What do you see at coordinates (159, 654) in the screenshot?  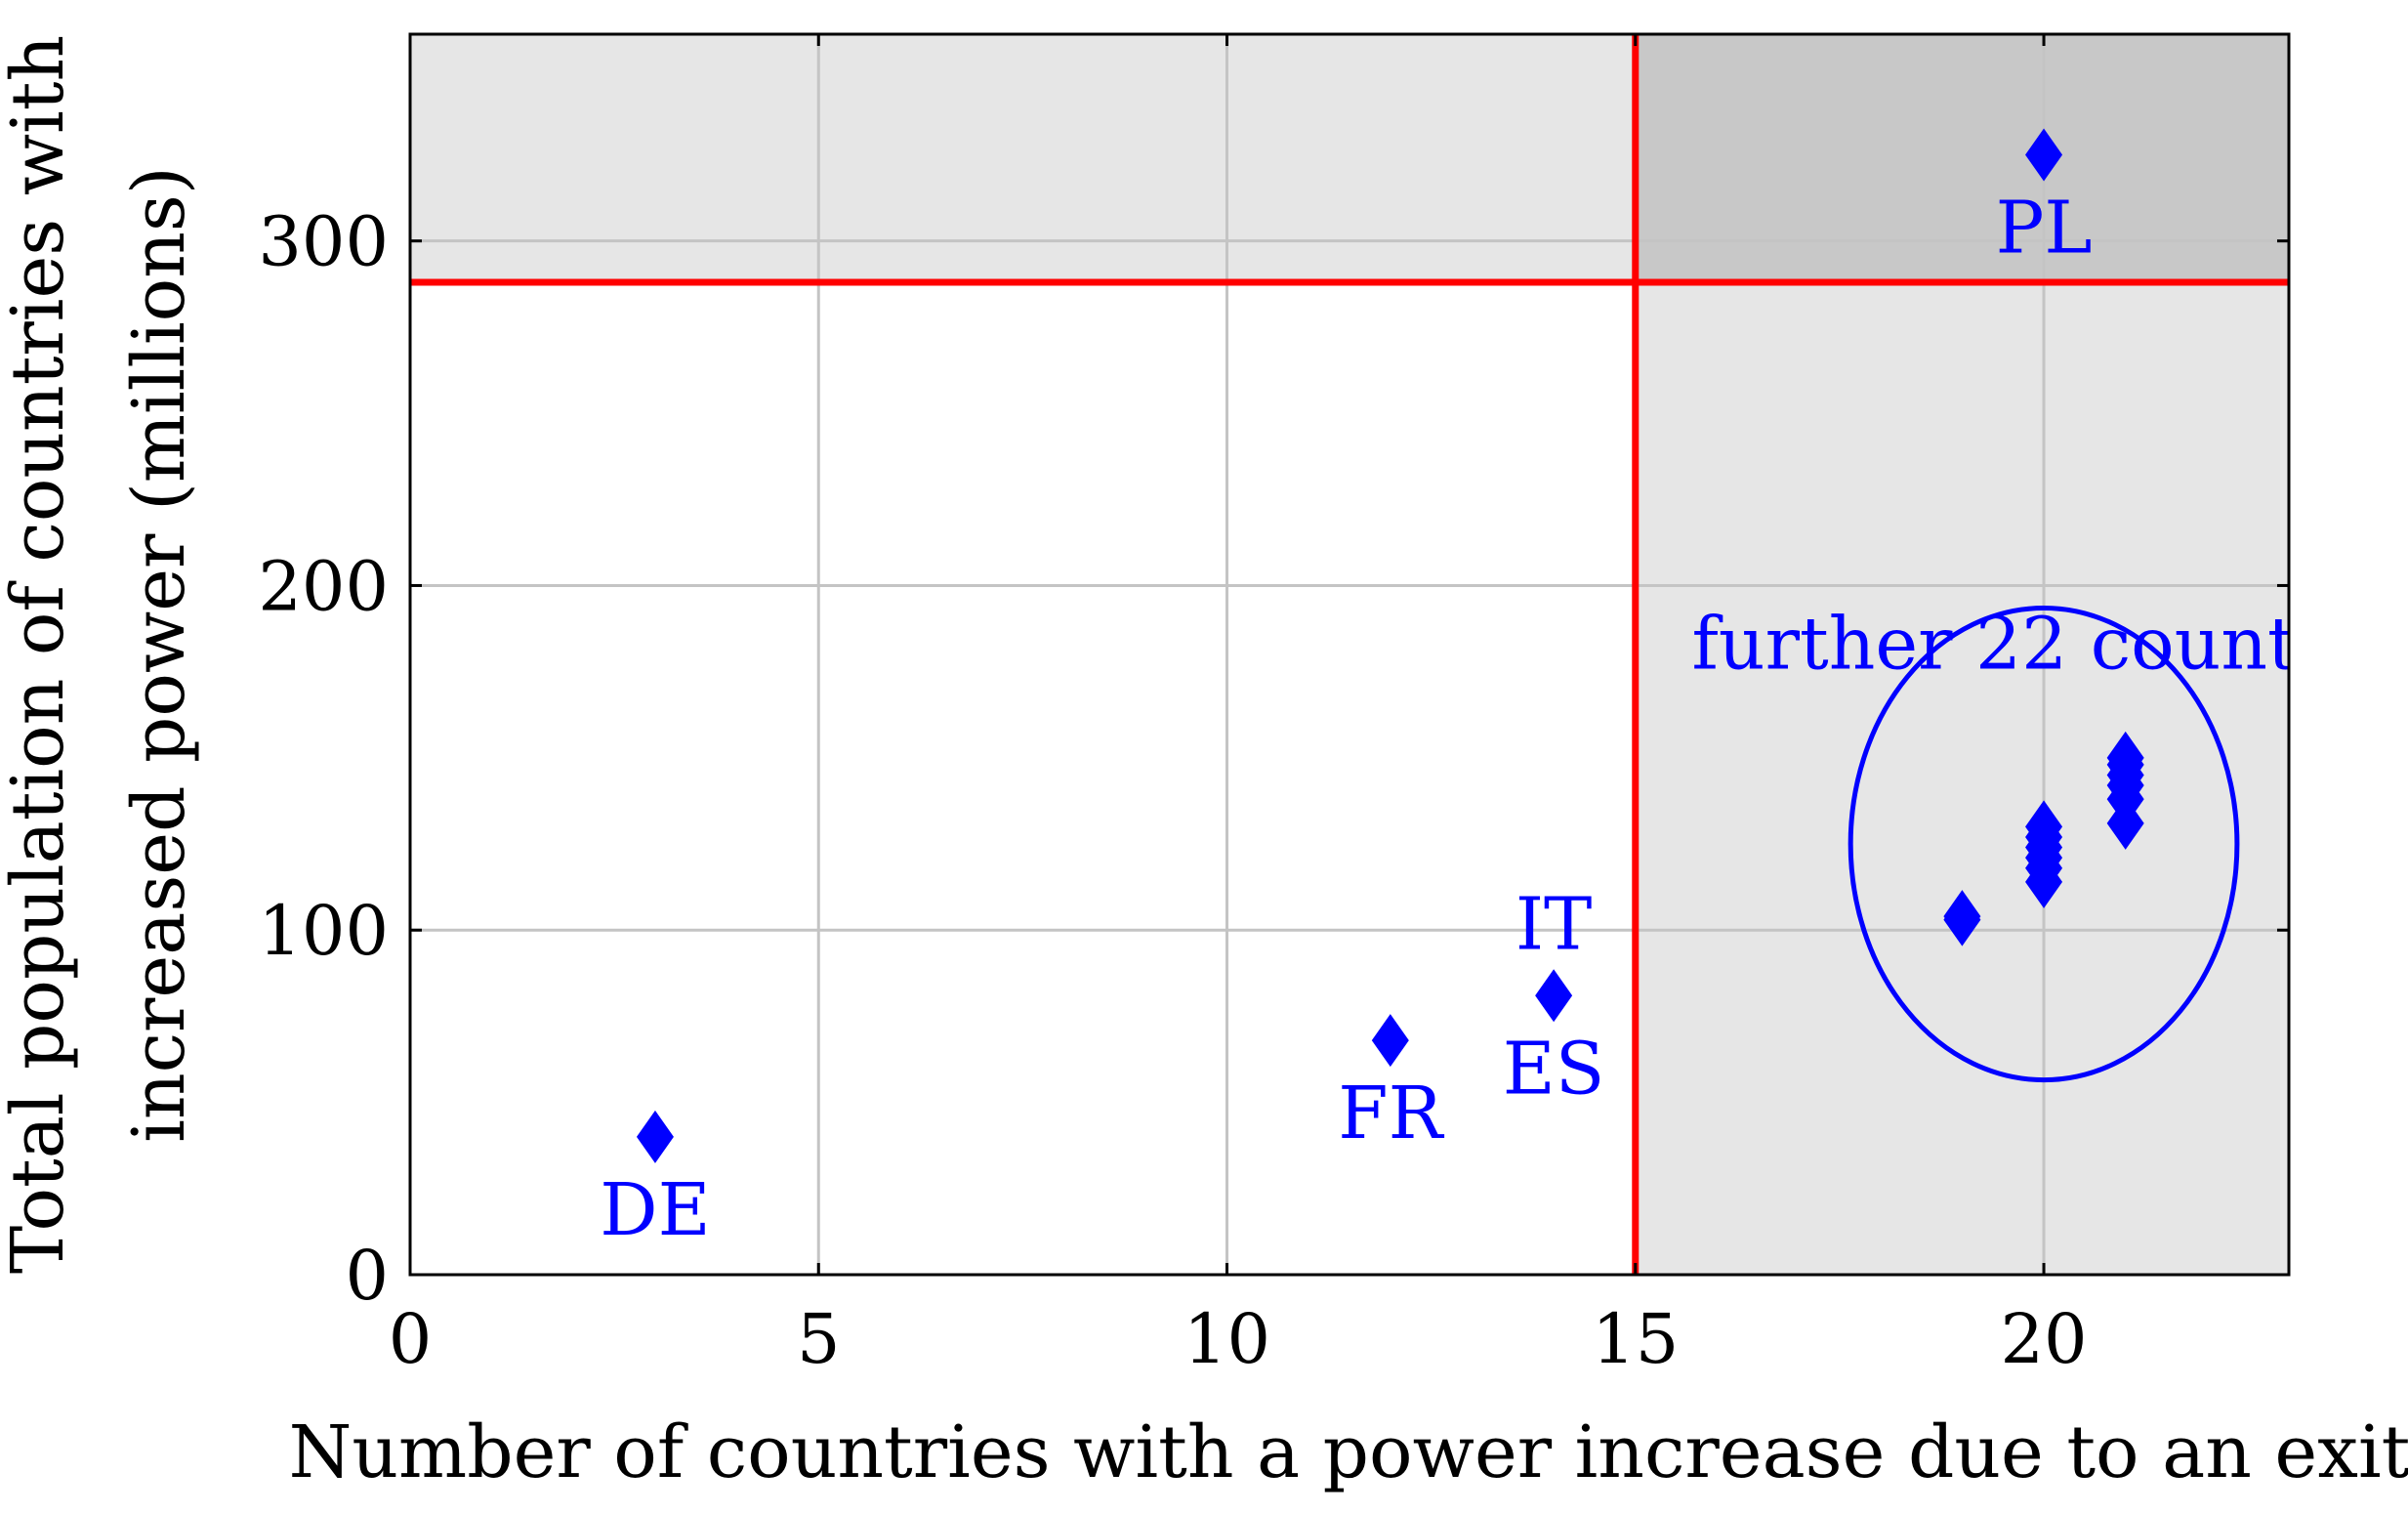 I see `y-axis-title-line-2: increased power (millions)` at bounding box center [159, 654].